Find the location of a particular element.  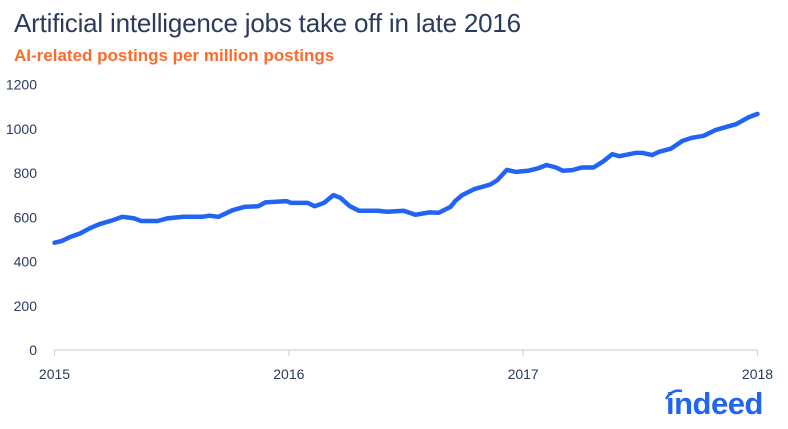

indeed-logo: indeed is located at coordinates (713, 404).